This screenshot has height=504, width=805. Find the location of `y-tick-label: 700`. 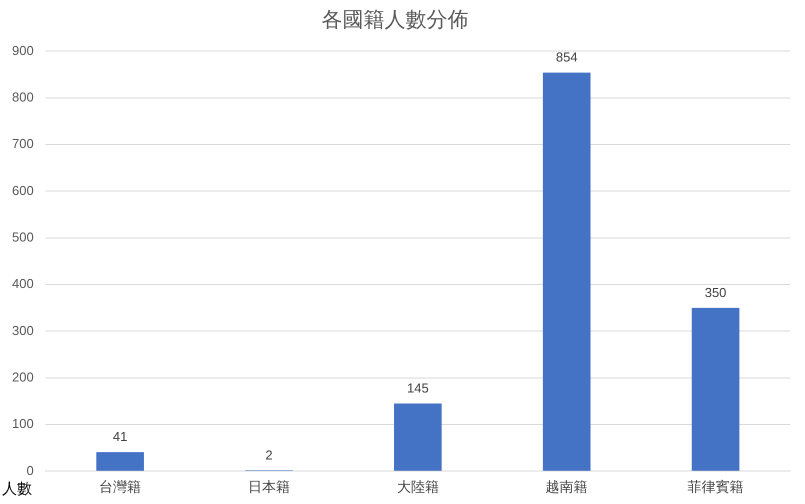

y-tick-label: 700 is located at coordinates (23, 144).